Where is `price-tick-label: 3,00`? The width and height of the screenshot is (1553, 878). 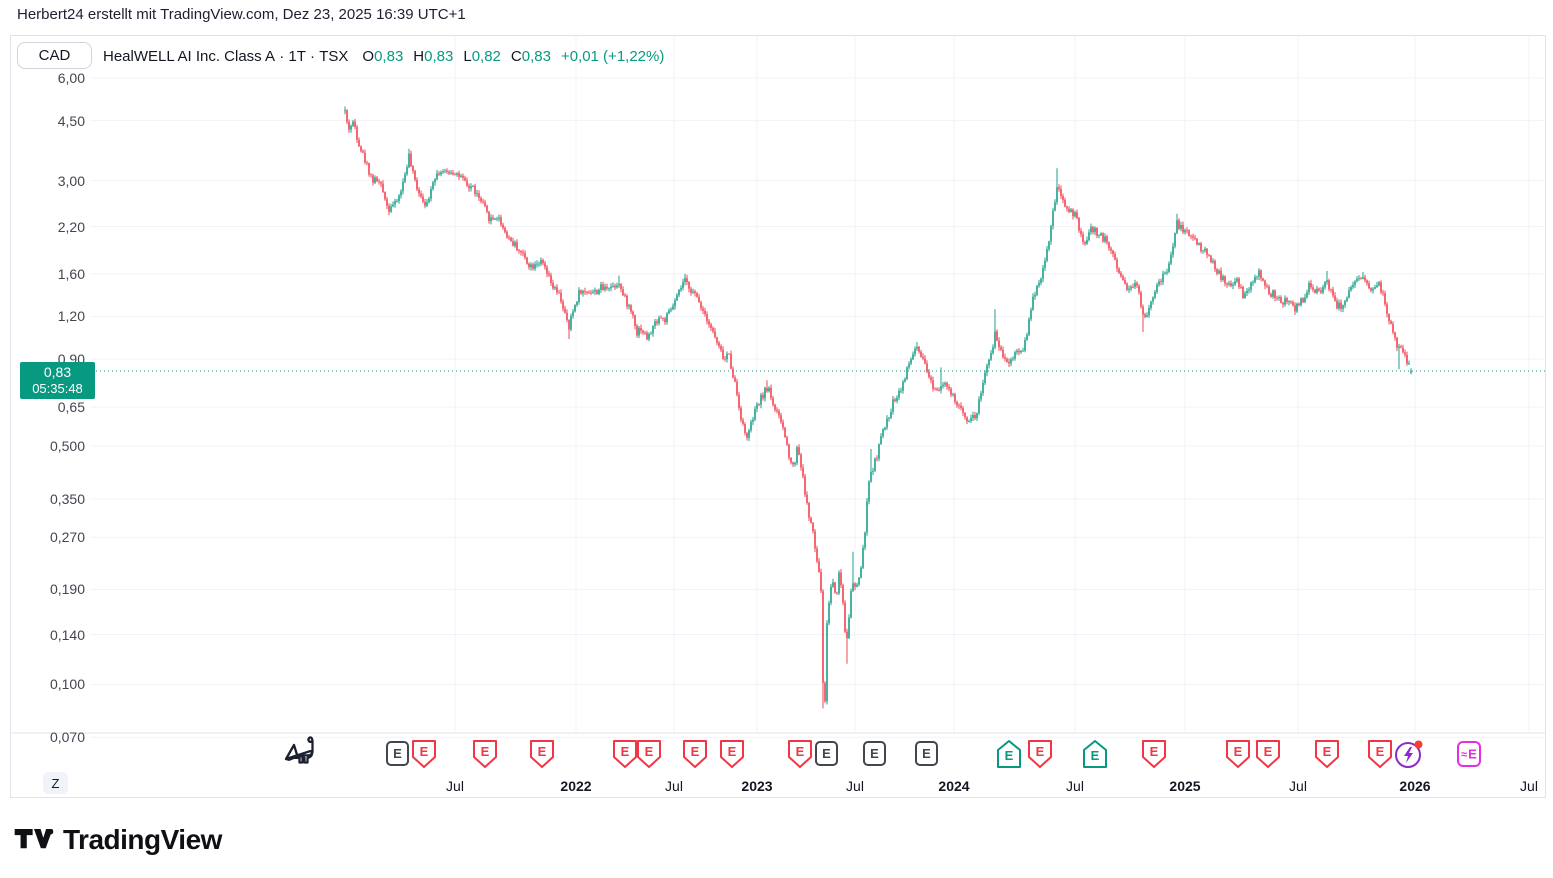
price-tick-label: 3,00 is located at coordinates (71, 180).